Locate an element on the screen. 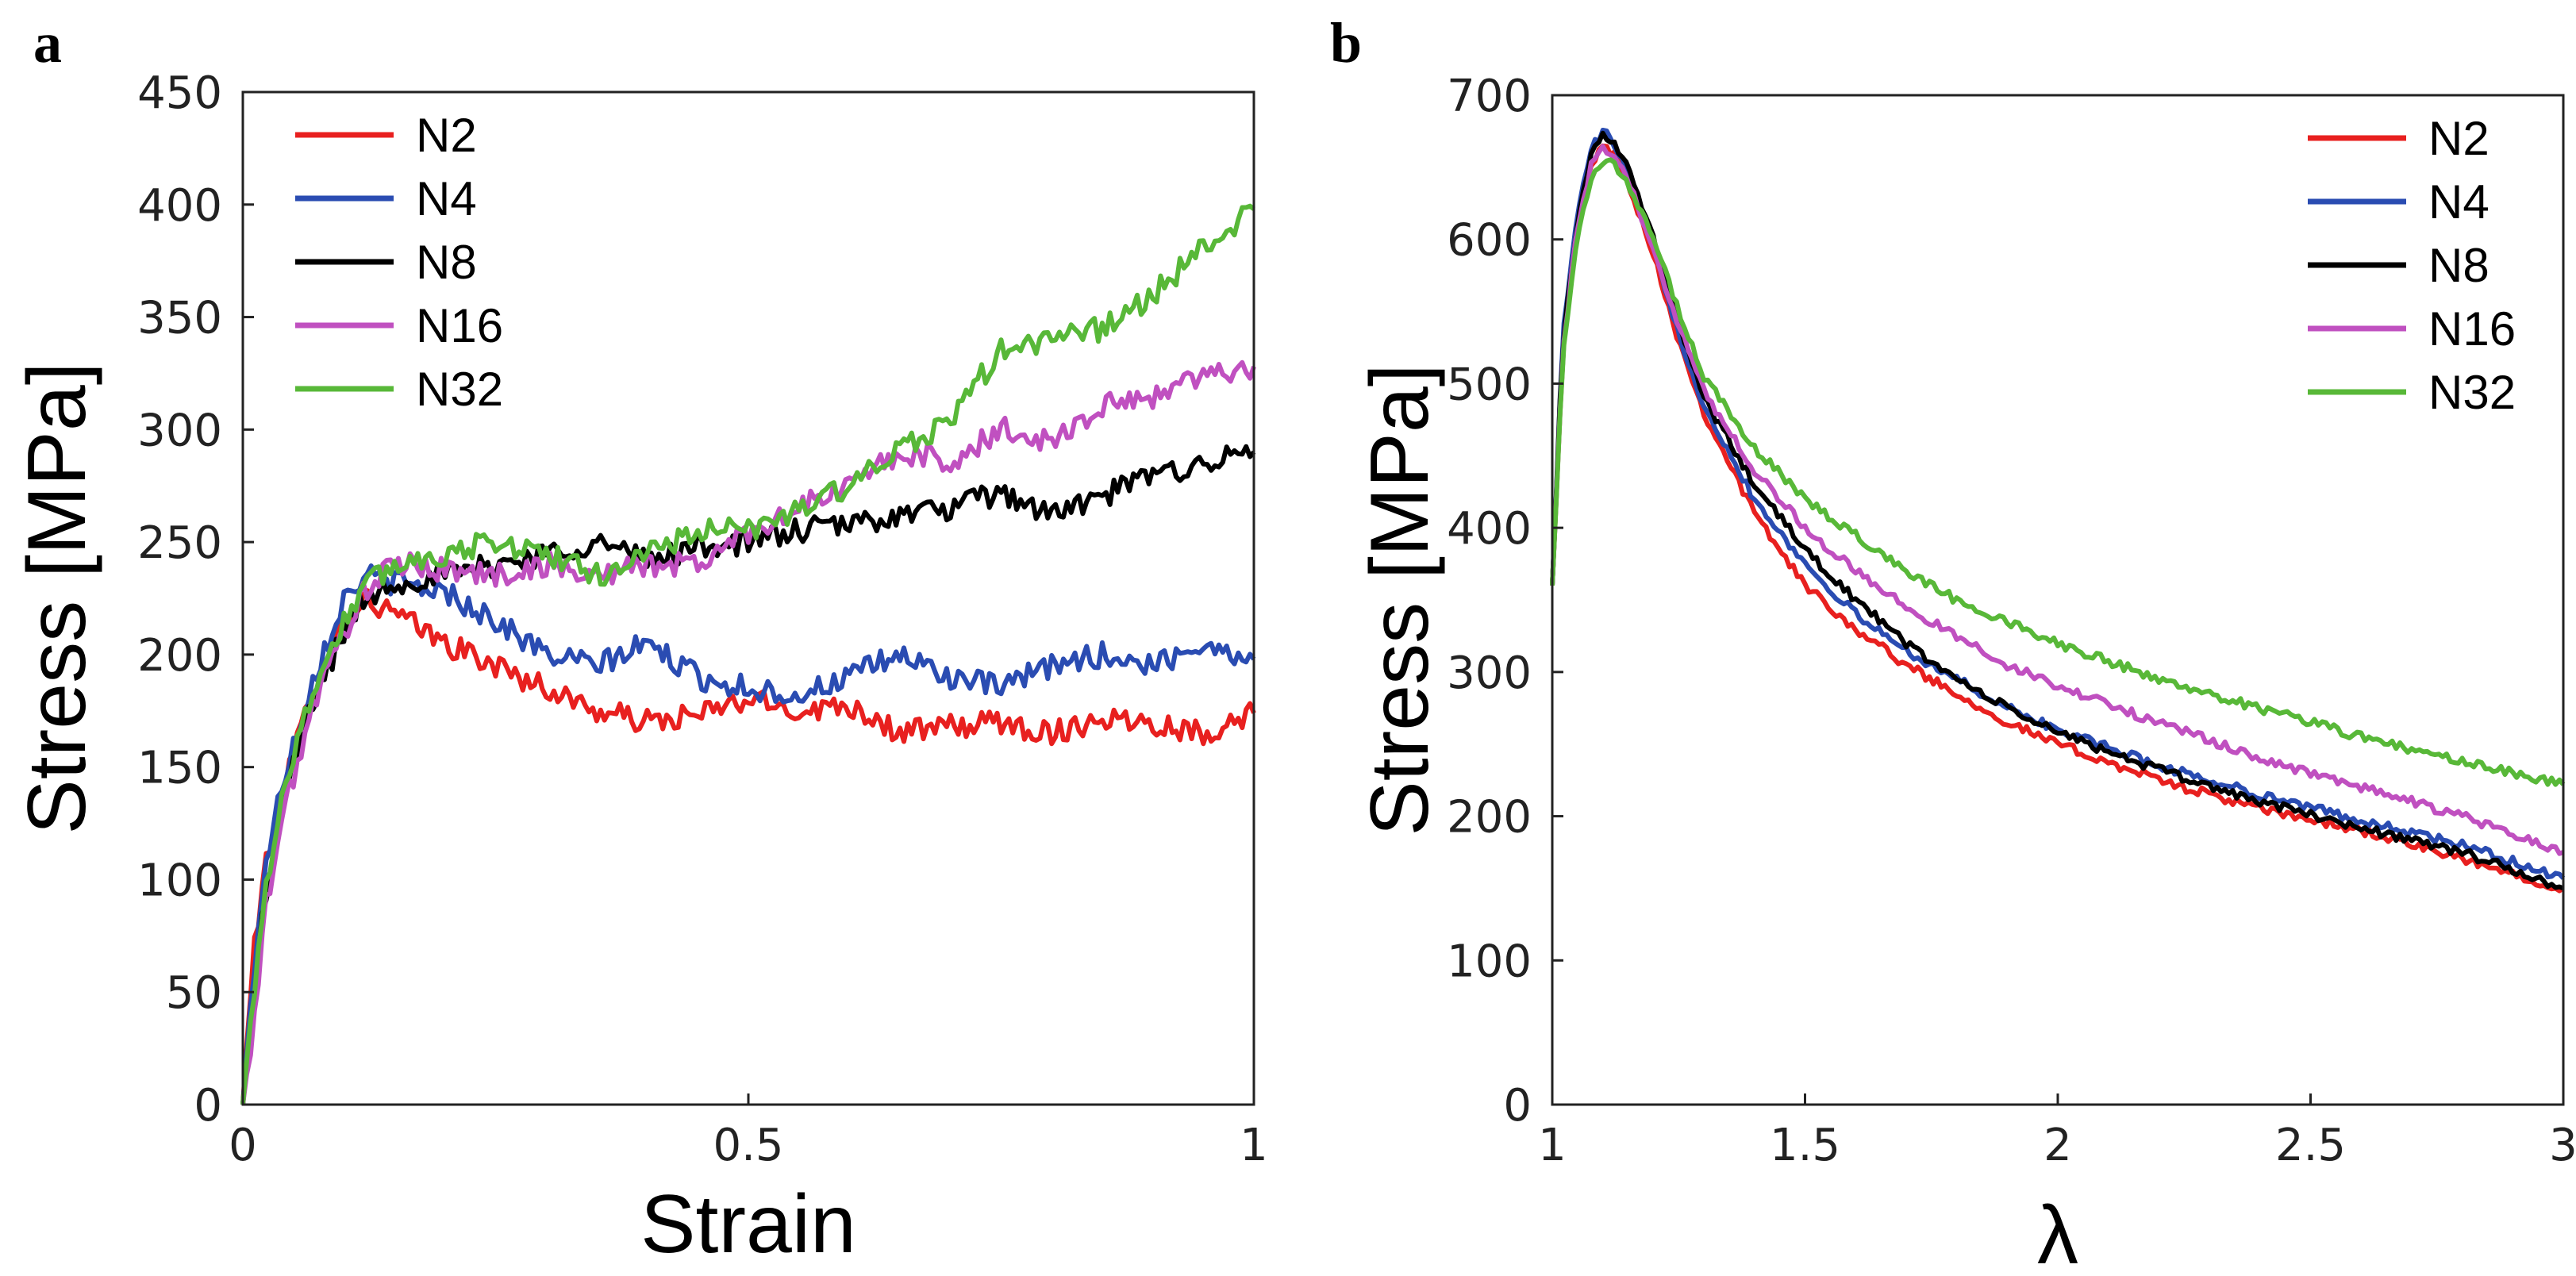  y-tick-label: 600 is located at coordinates (1489, 241).